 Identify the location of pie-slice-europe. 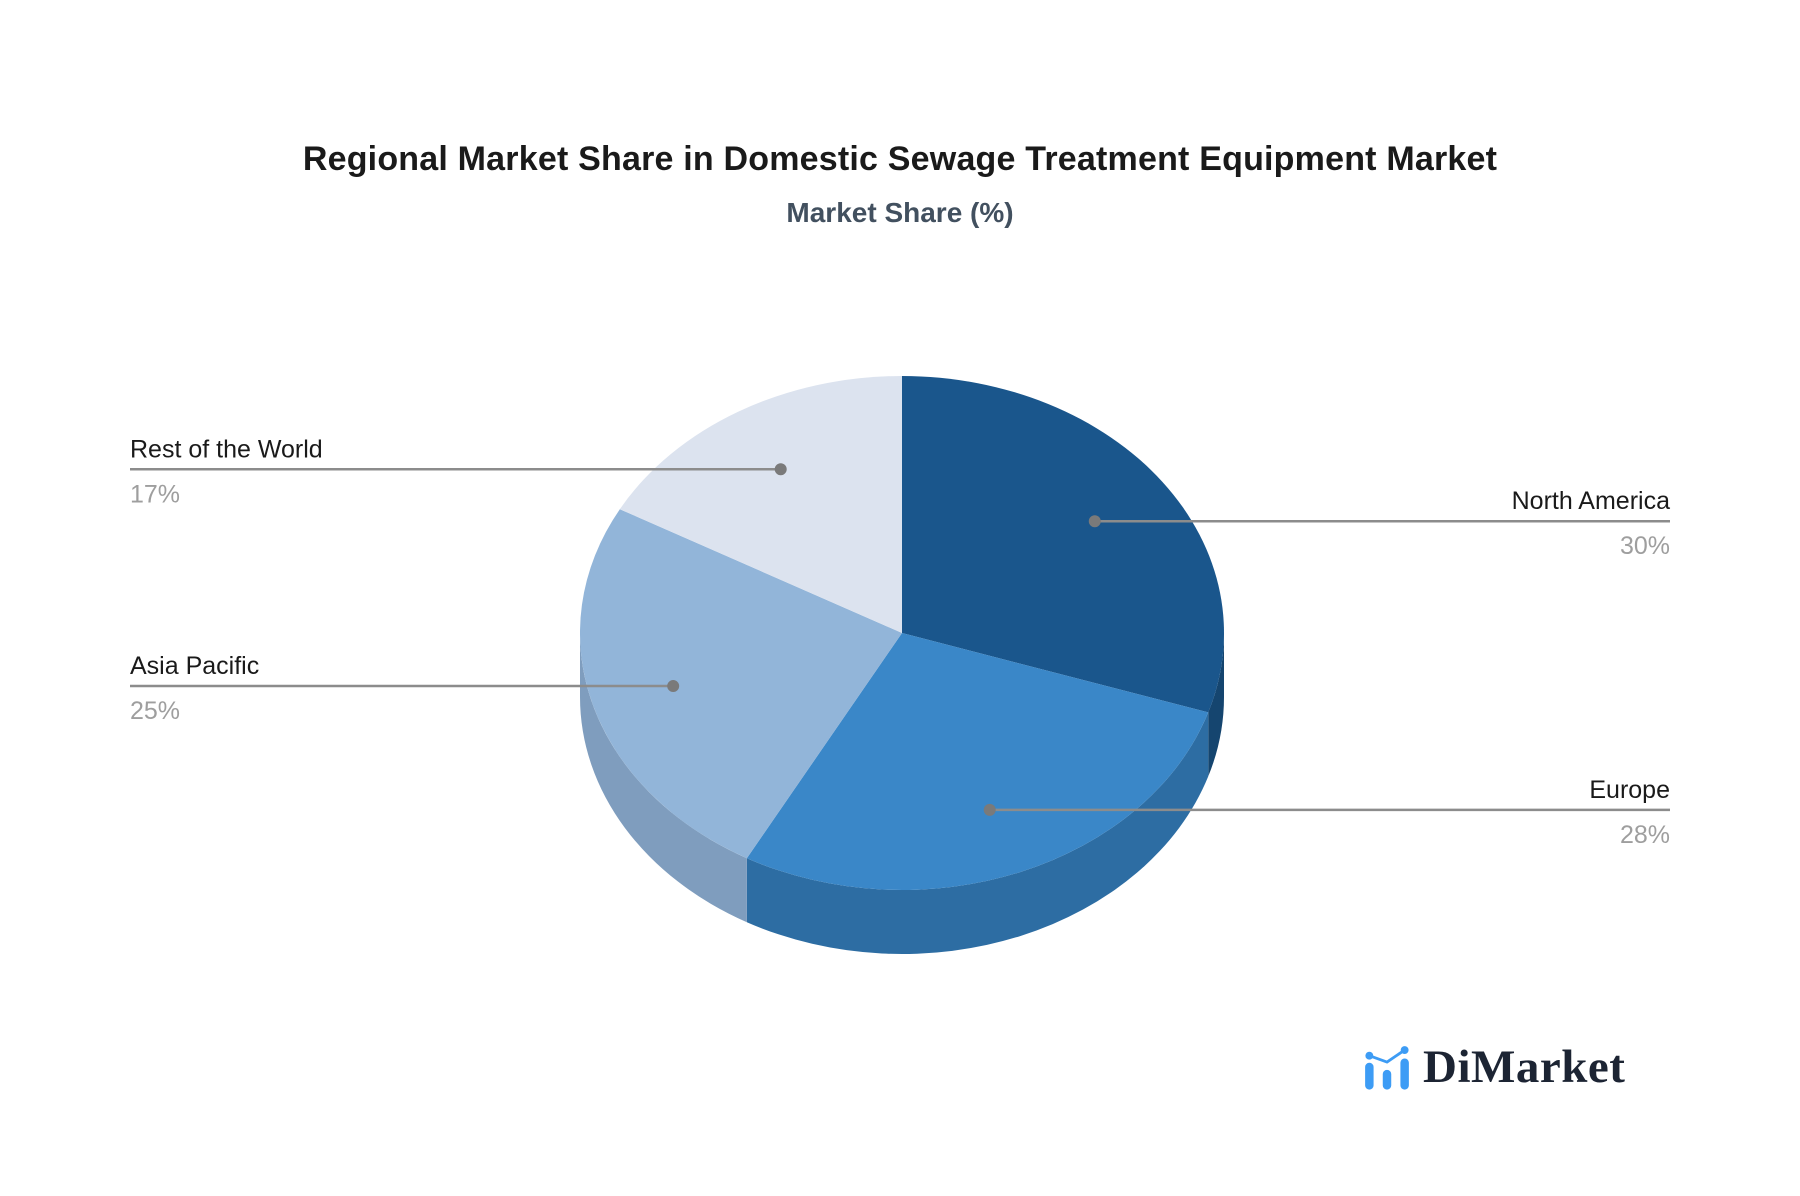
(977, 761).